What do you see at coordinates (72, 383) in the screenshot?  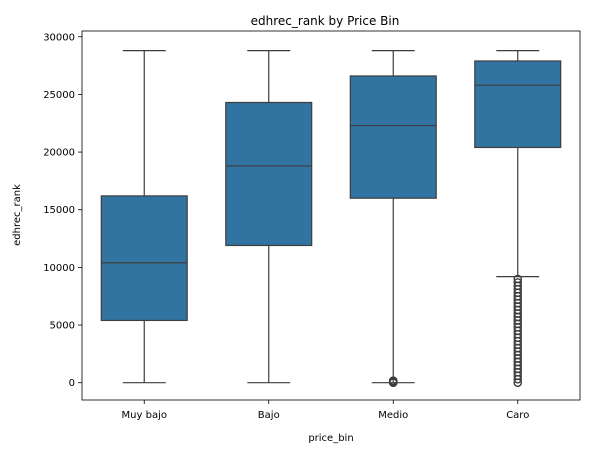 I see `y-tick-label: 0` at bounding box center [72, 383].